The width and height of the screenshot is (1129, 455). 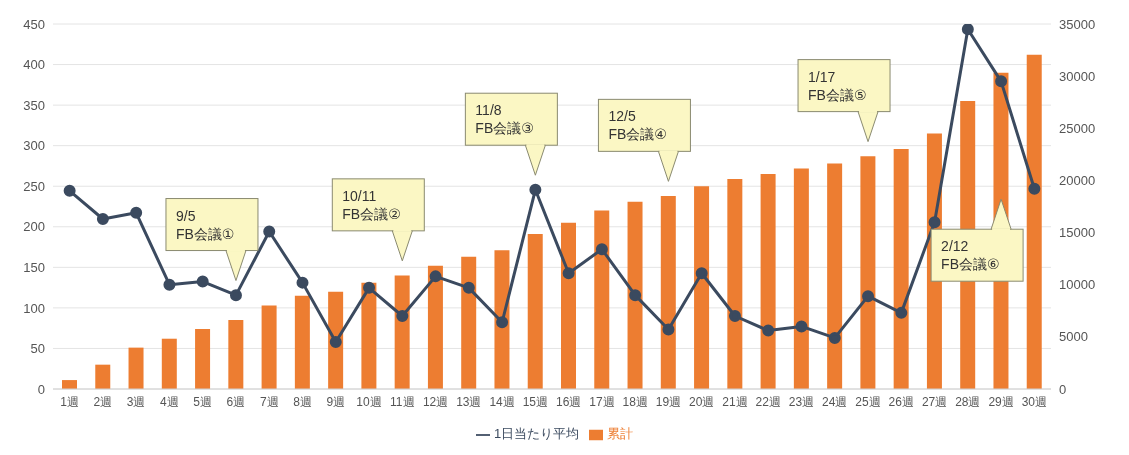 I want to click on y2-tick-label: 25000, so click(x=1077, y=128).